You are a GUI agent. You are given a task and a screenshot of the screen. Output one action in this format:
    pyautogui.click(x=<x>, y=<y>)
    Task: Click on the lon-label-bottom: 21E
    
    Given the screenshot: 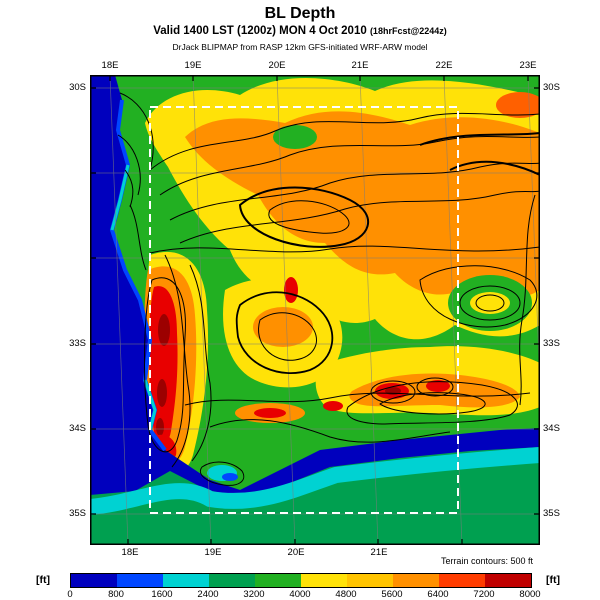 What is the action you would take?
    pyautogui.click(x=379, y=552)
    